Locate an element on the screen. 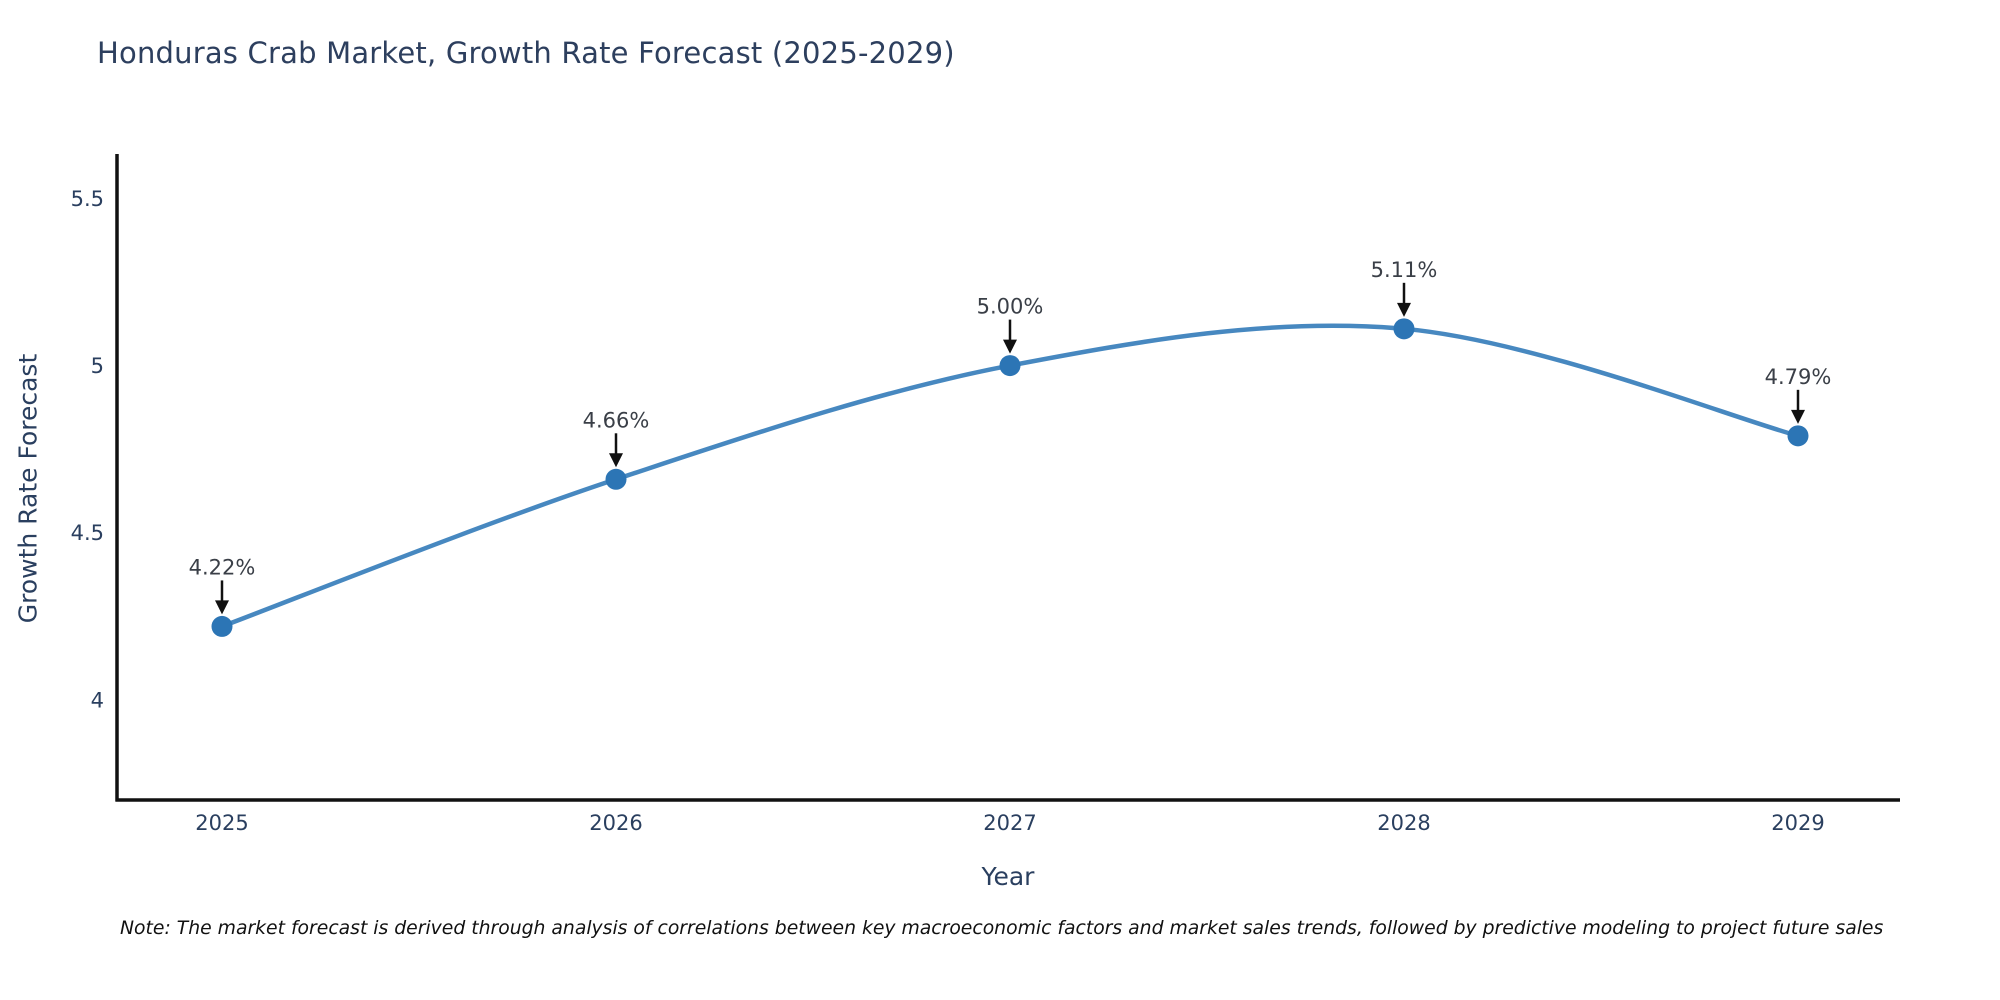 The height and width of the screenshot is (1000, 2000). x-axis-tick-labels: 2025 2026 2027 2028 2029 is located at coordinates (1009, 823).